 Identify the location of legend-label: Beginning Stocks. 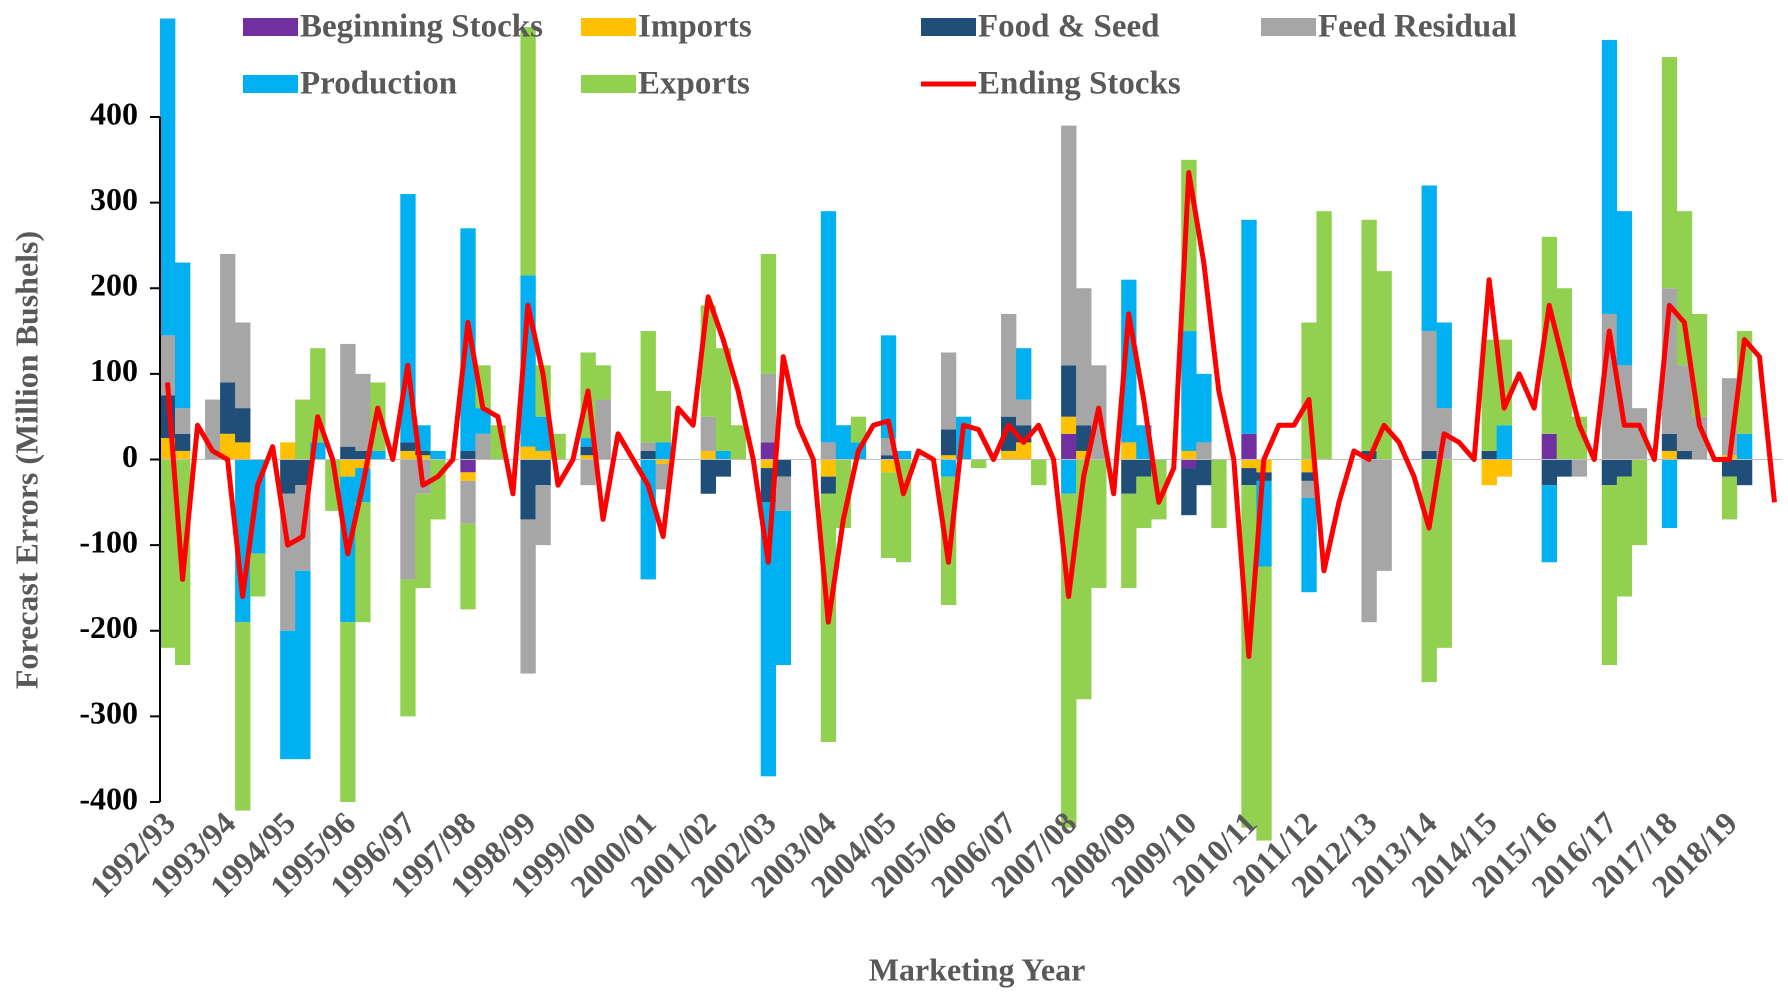
(421, 27).